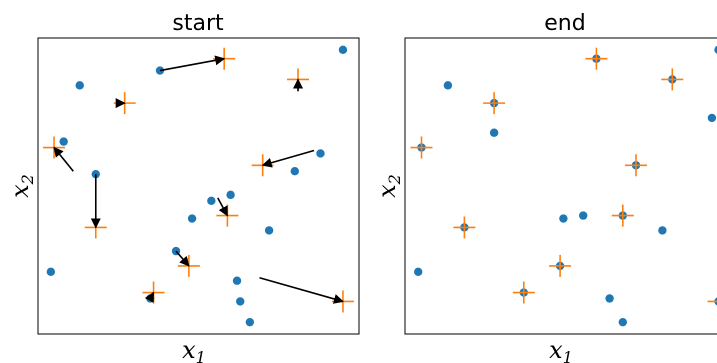 The height and width of the screenshot is (363, 717). Describe the element at coordinates (564, 23) in the screenshot. I see `chart-title-end: end` at that location.